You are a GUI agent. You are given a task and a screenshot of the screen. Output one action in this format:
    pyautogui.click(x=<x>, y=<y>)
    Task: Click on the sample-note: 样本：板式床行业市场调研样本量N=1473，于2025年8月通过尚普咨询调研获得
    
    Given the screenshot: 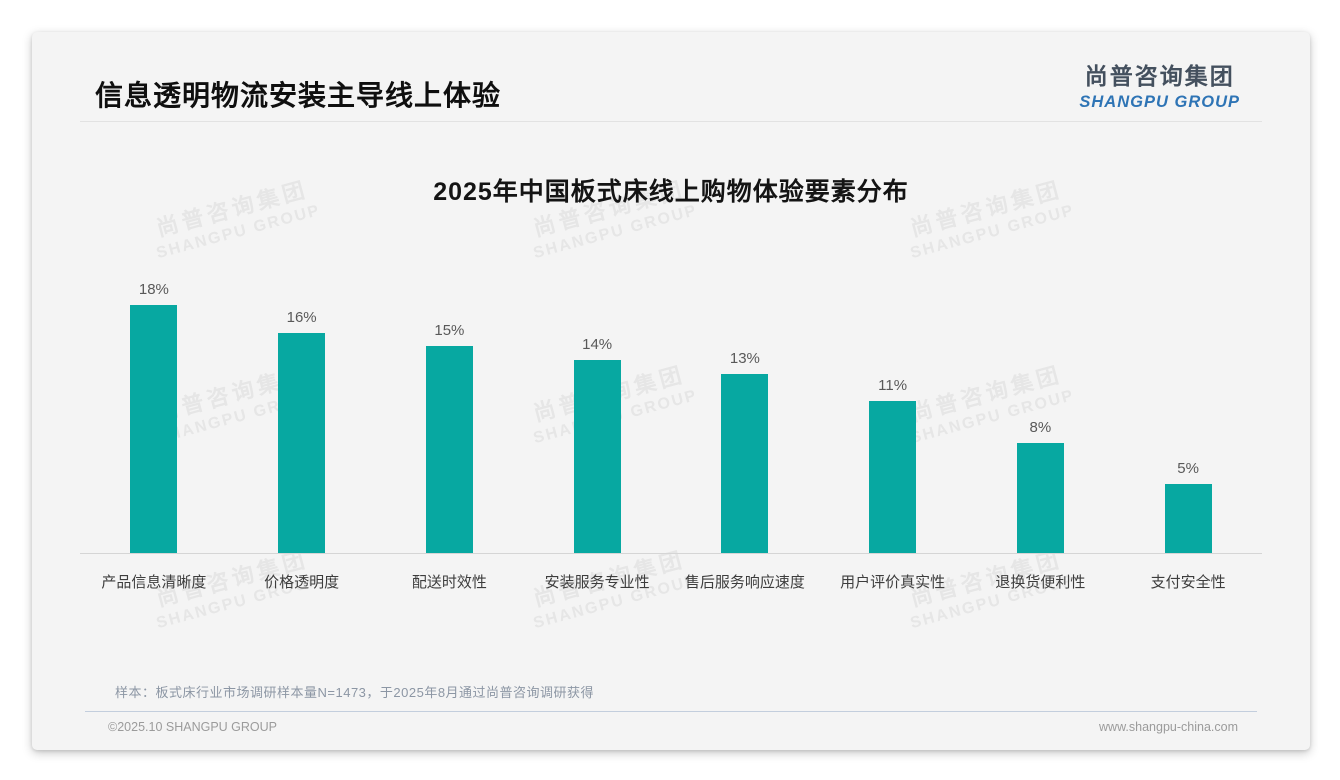 What is the action you would take?
    pyautogui.click(x=355, y=692)
    